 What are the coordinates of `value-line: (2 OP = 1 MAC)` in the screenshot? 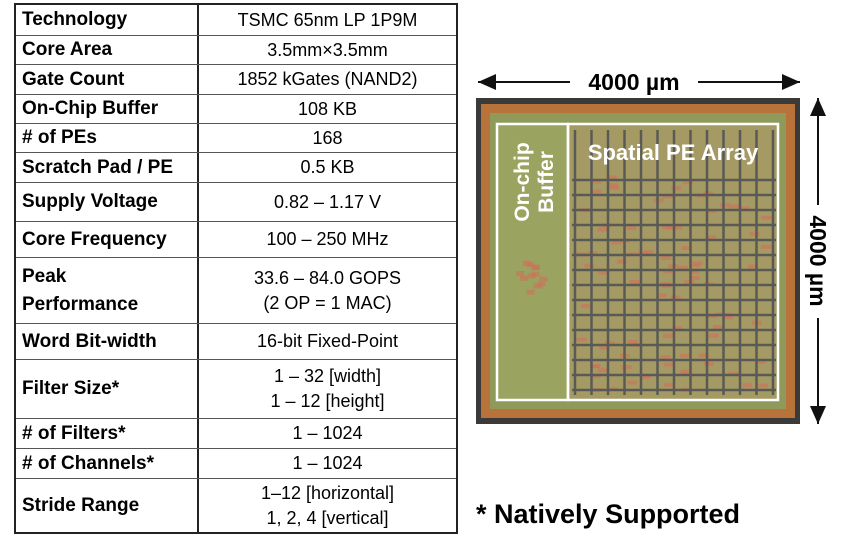 It's located at (327, 302).